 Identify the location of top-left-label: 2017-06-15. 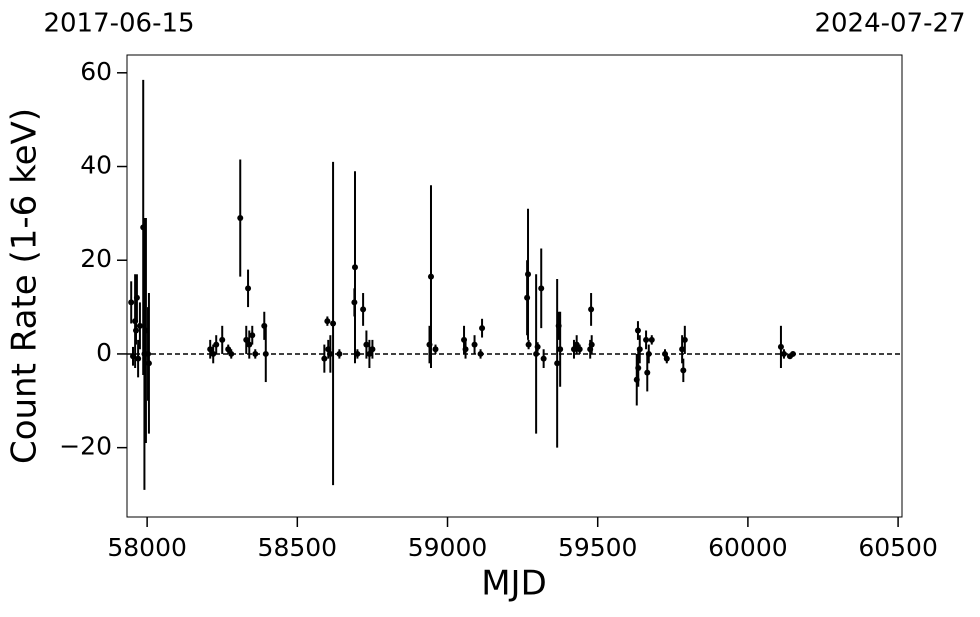
(118, 24).